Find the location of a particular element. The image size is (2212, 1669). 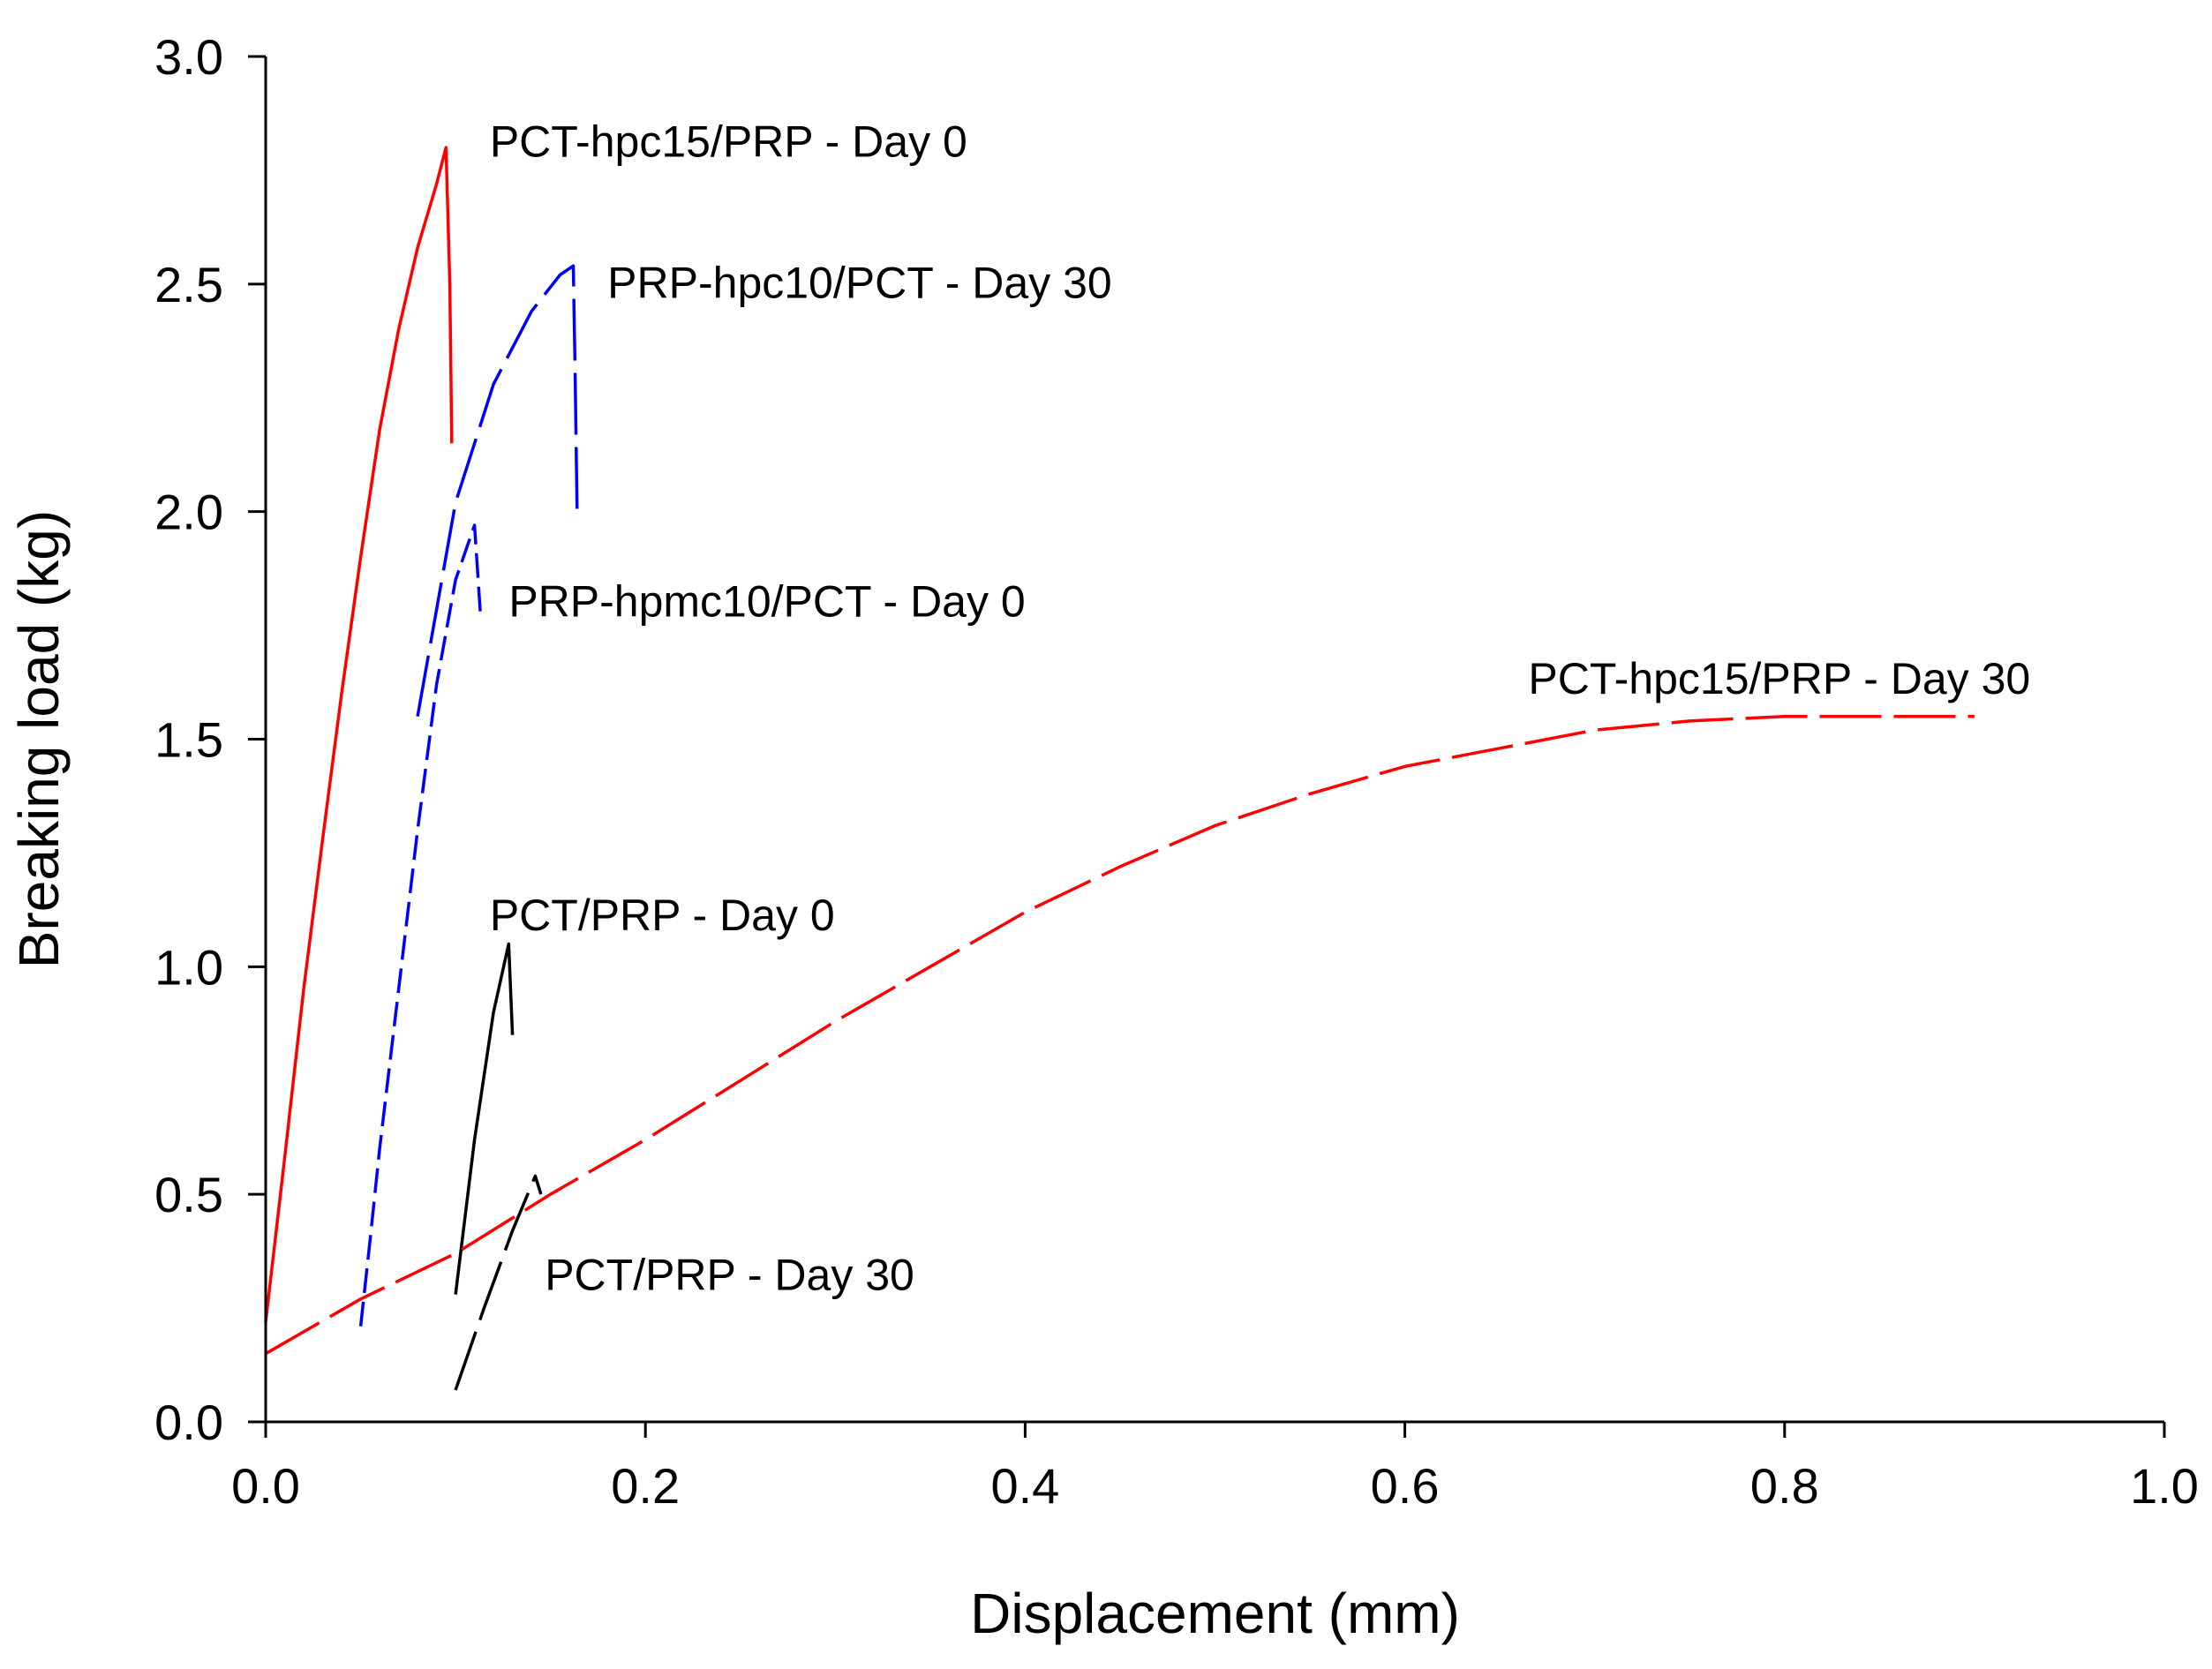

y-tick-label: 2.0 is located at coordinates (188, 512).